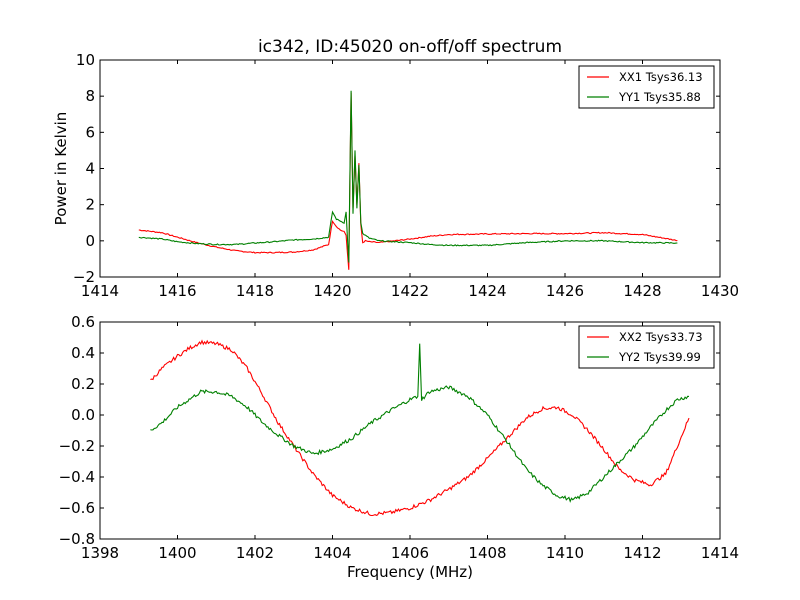 The width and height of the screenshot is (800, 600). I want to click on x-tick-label: 1426, so click(565, 291).